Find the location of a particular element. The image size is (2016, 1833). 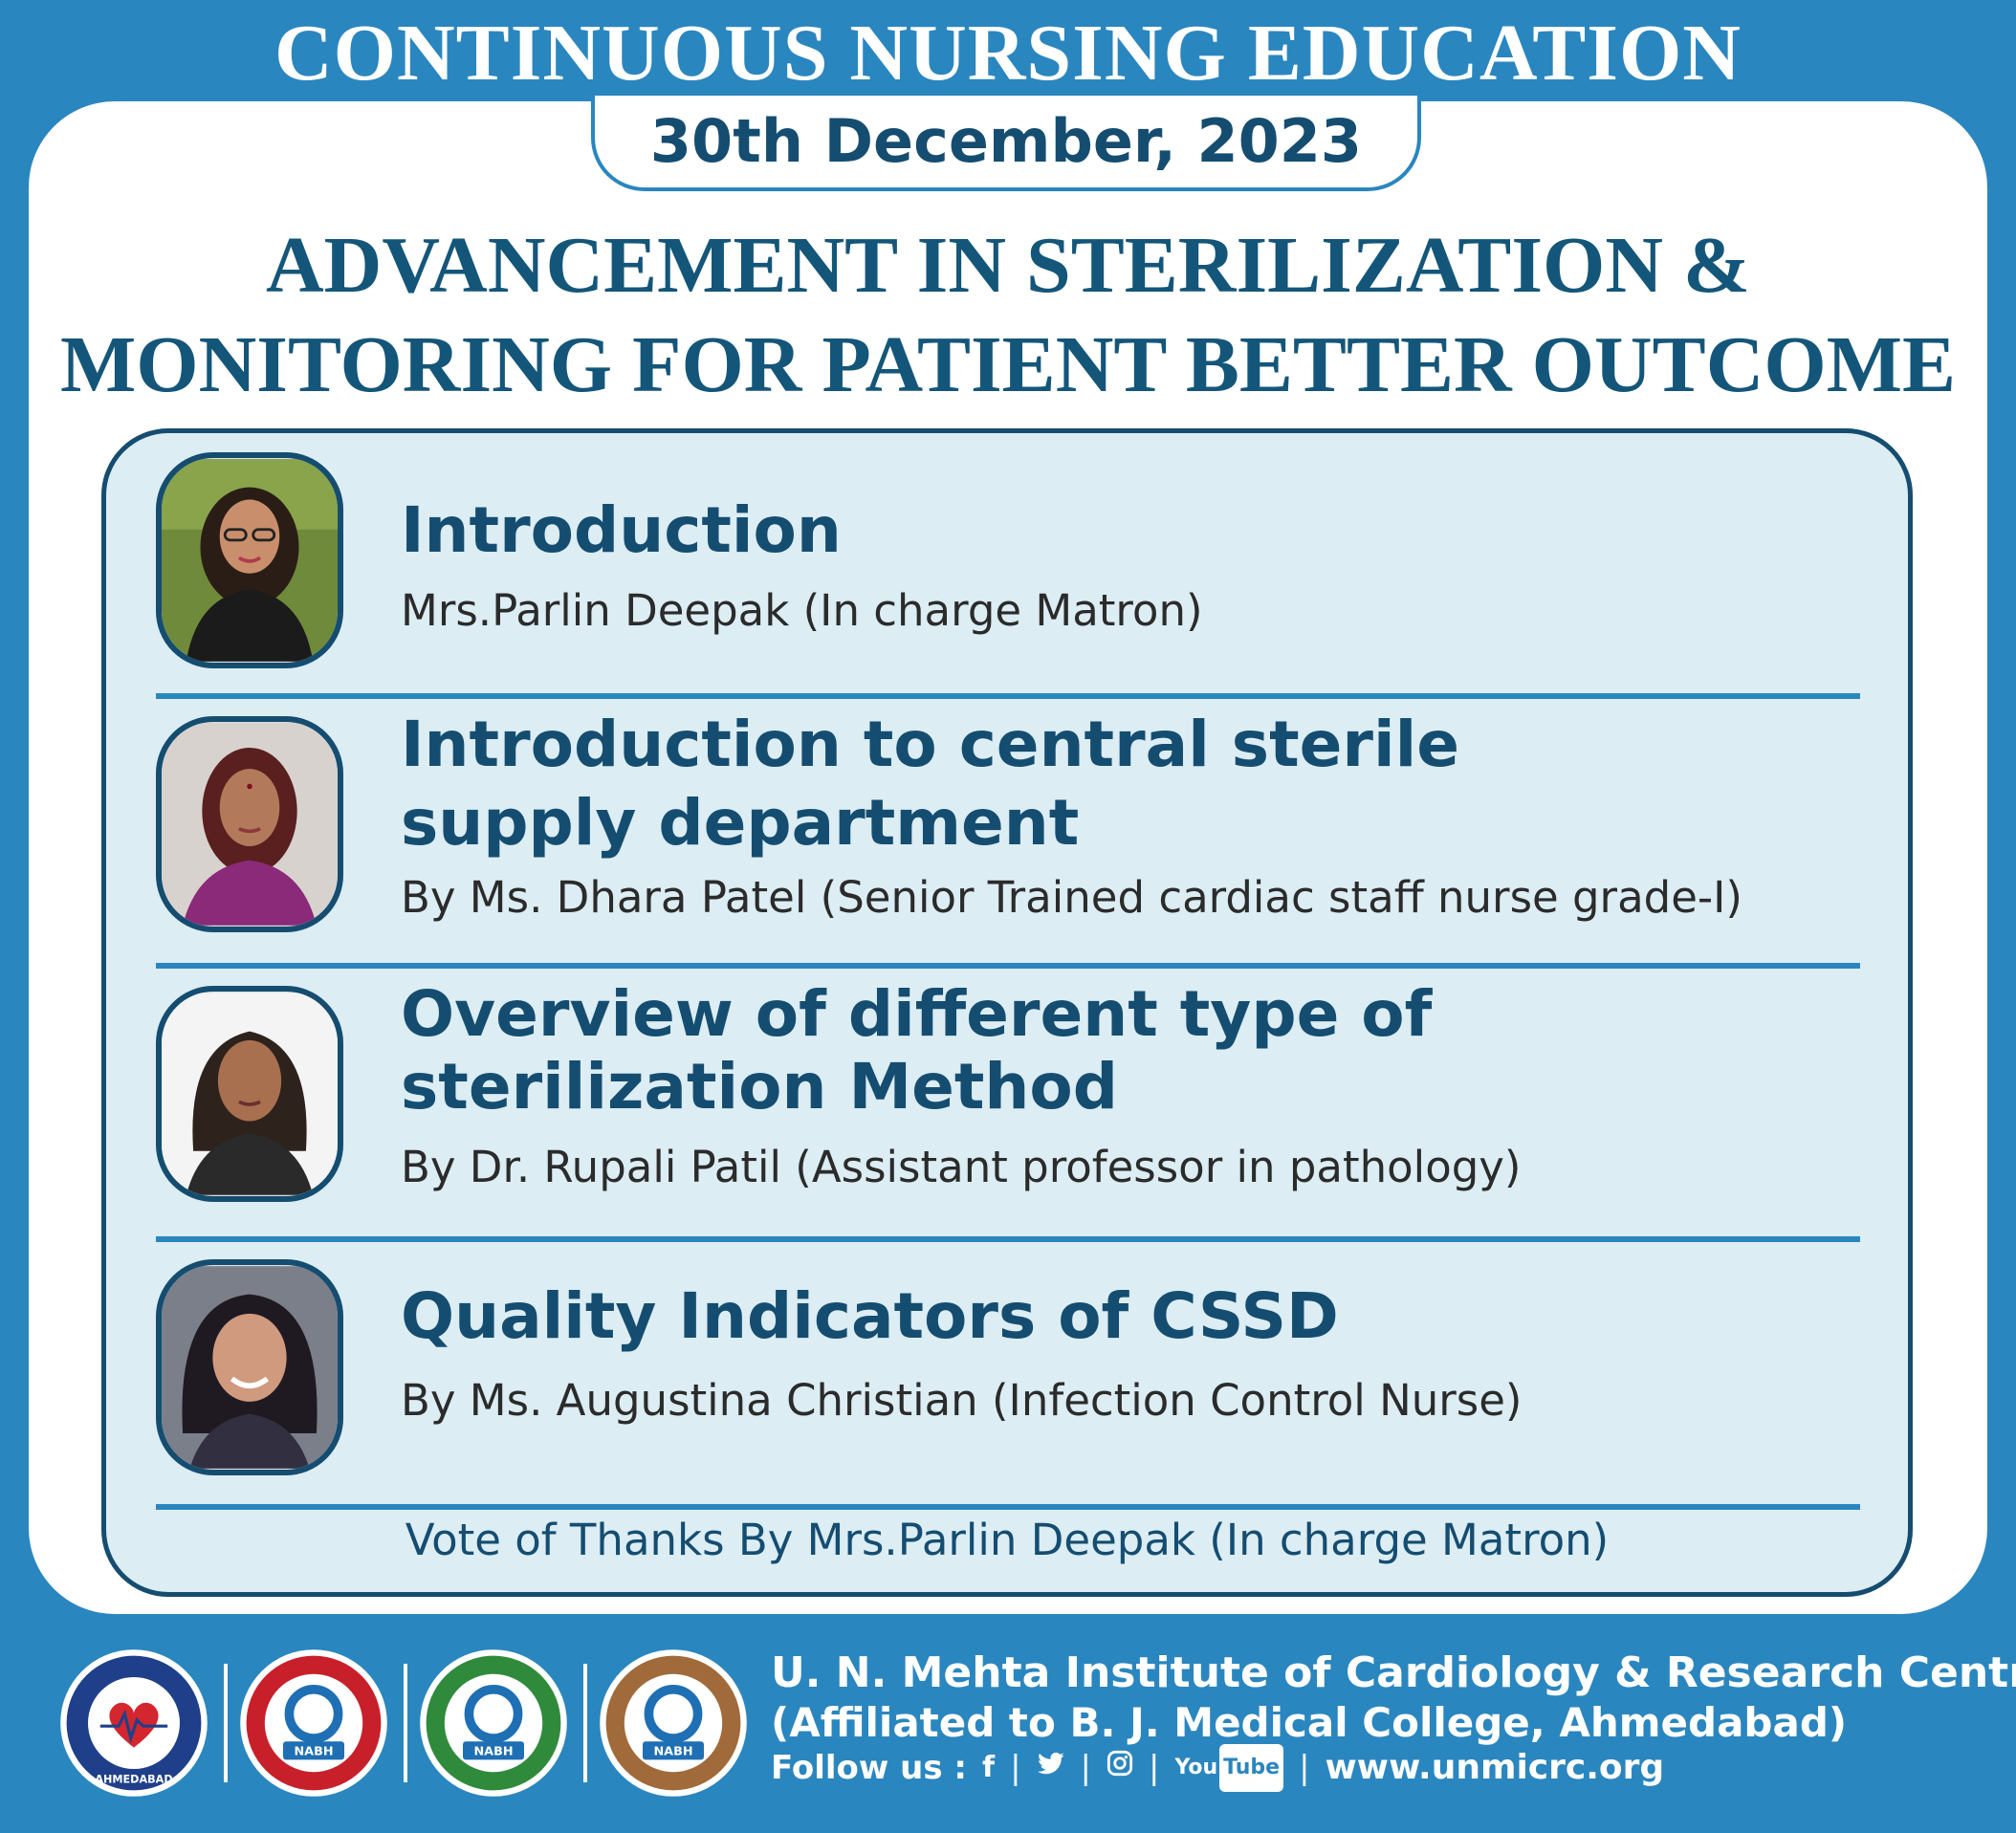

youtube-you-text: You is located at coordinates (1196, 1768).